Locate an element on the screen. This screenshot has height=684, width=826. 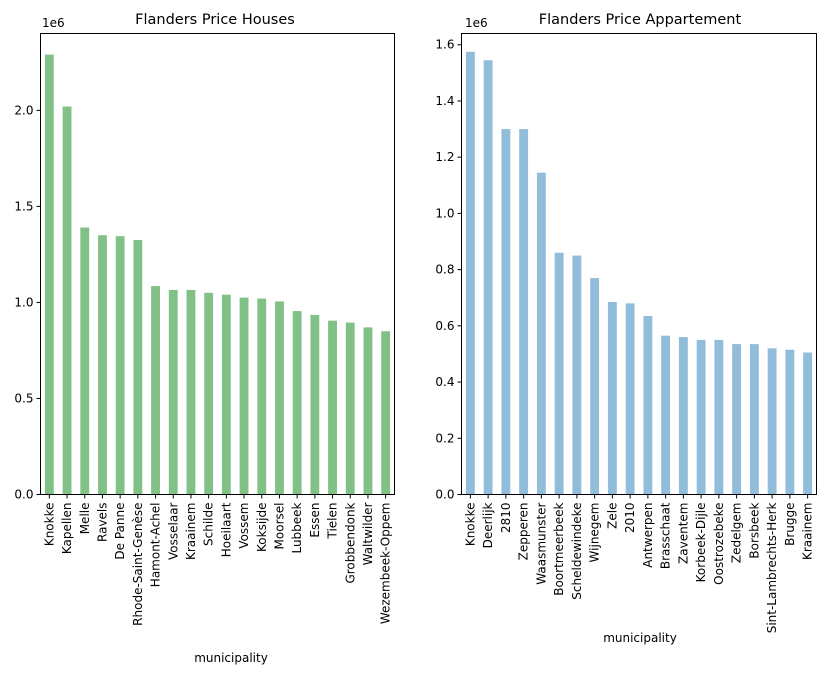
houses-chart-title: Flanders Price Houses is located at coordinates (215, 20).